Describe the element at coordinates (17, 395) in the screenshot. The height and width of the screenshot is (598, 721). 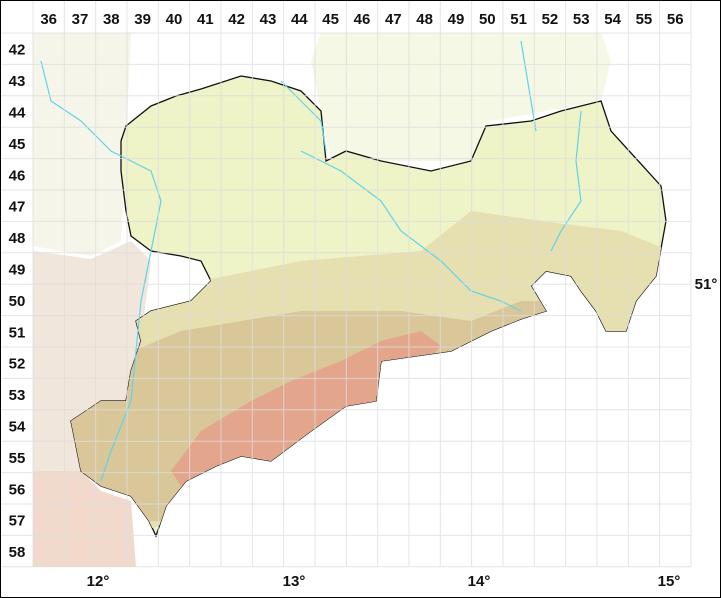
I see `row-label: 53` at that location.